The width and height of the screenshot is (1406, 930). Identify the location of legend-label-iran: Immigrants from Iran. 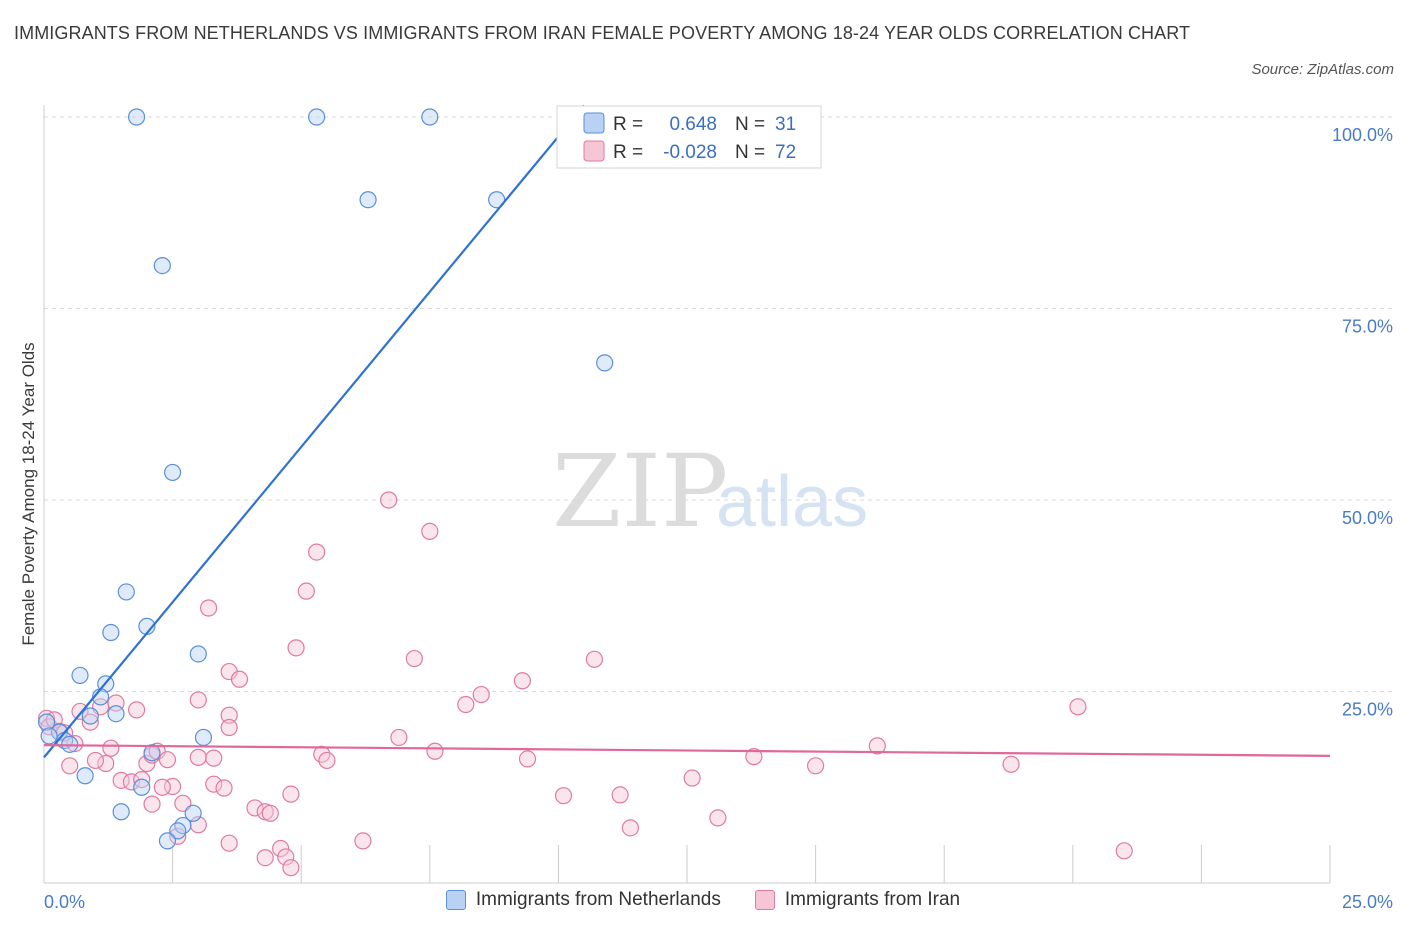
(872, 899).